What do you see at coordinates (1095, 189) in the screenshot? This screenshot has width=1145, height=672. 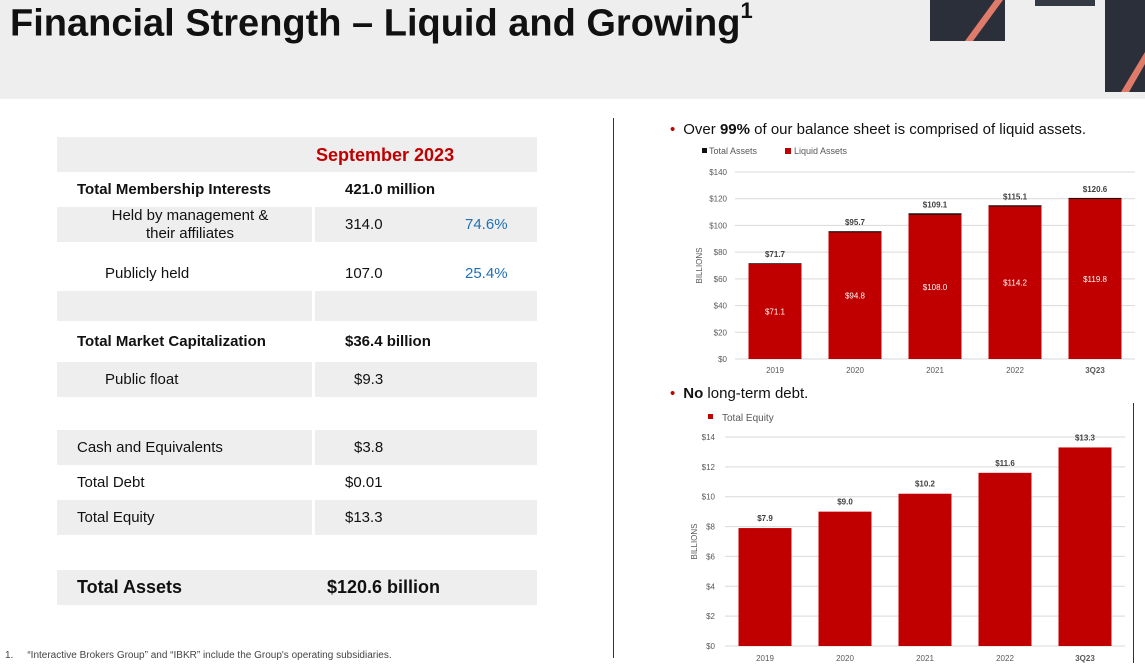 I see `data-label-total-assets: $120.6` at bounding box center [1095, 189].